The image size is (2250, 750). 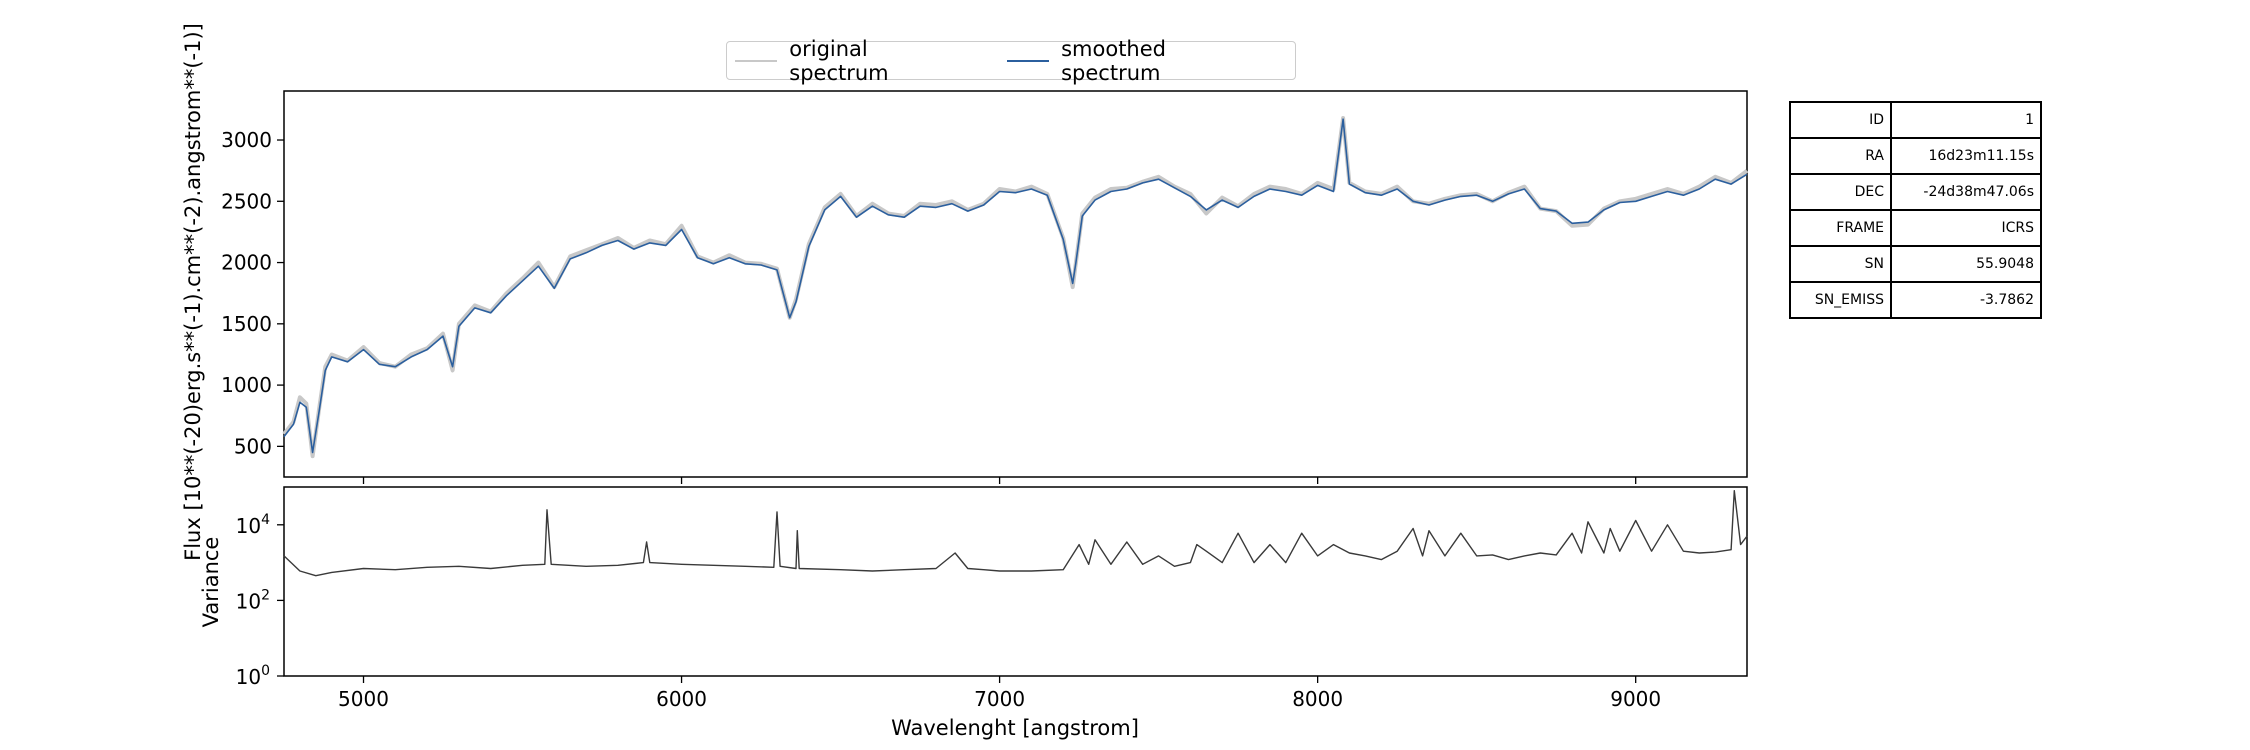 What do you see at coordinates (681, 699) in the screenshot?
I see `variance-x-tick-label: 6000` at bounding box center [681, 699].